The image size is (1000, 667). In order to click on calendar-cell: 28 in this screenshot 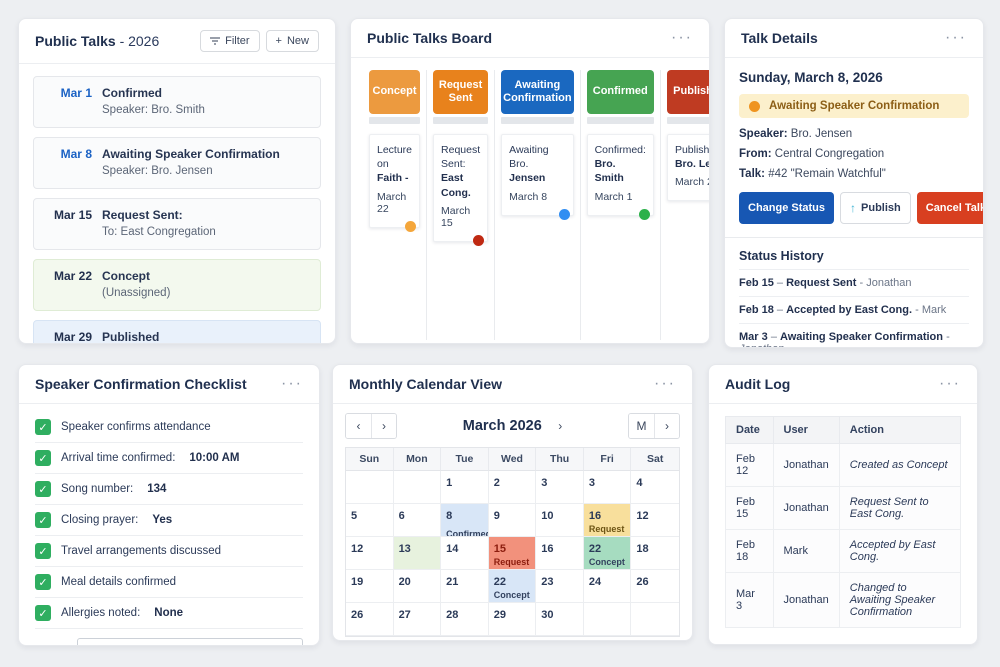, I will do `click(465, 619)`.